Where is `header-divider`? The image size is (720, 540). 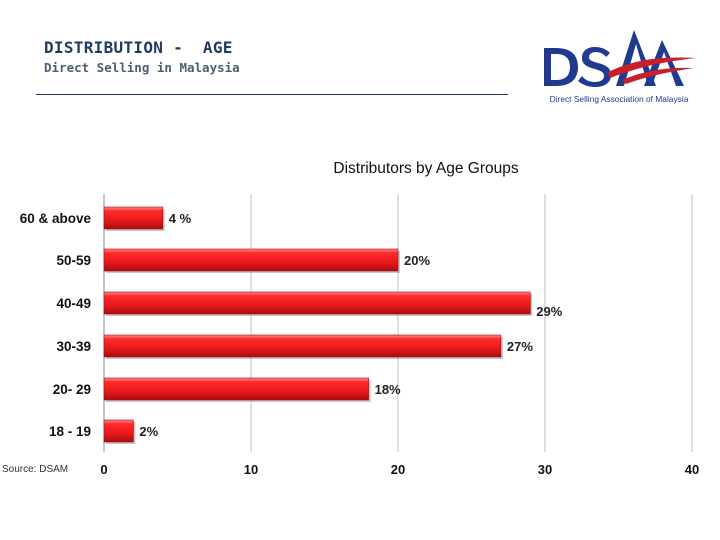 header-divider is located at coordinates (272, 94).